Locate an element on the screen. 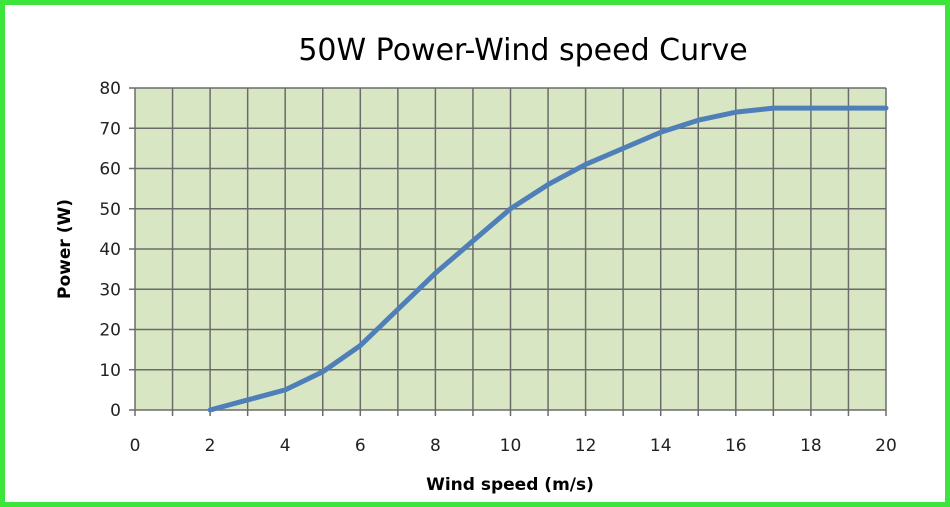 The height and width of the screenshot is (507, 950). x-tick-label: 16 is located at coordinates (736, 446).